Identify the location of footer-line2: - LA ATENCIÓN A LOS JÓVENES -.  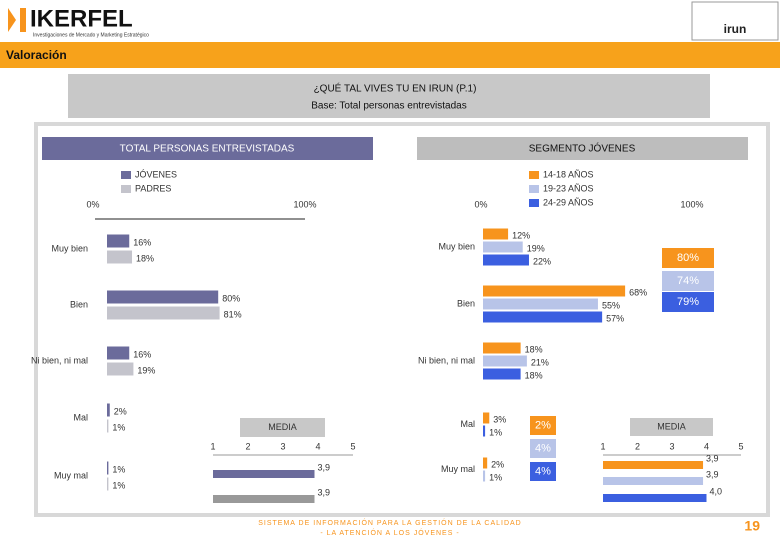
(389, 532).